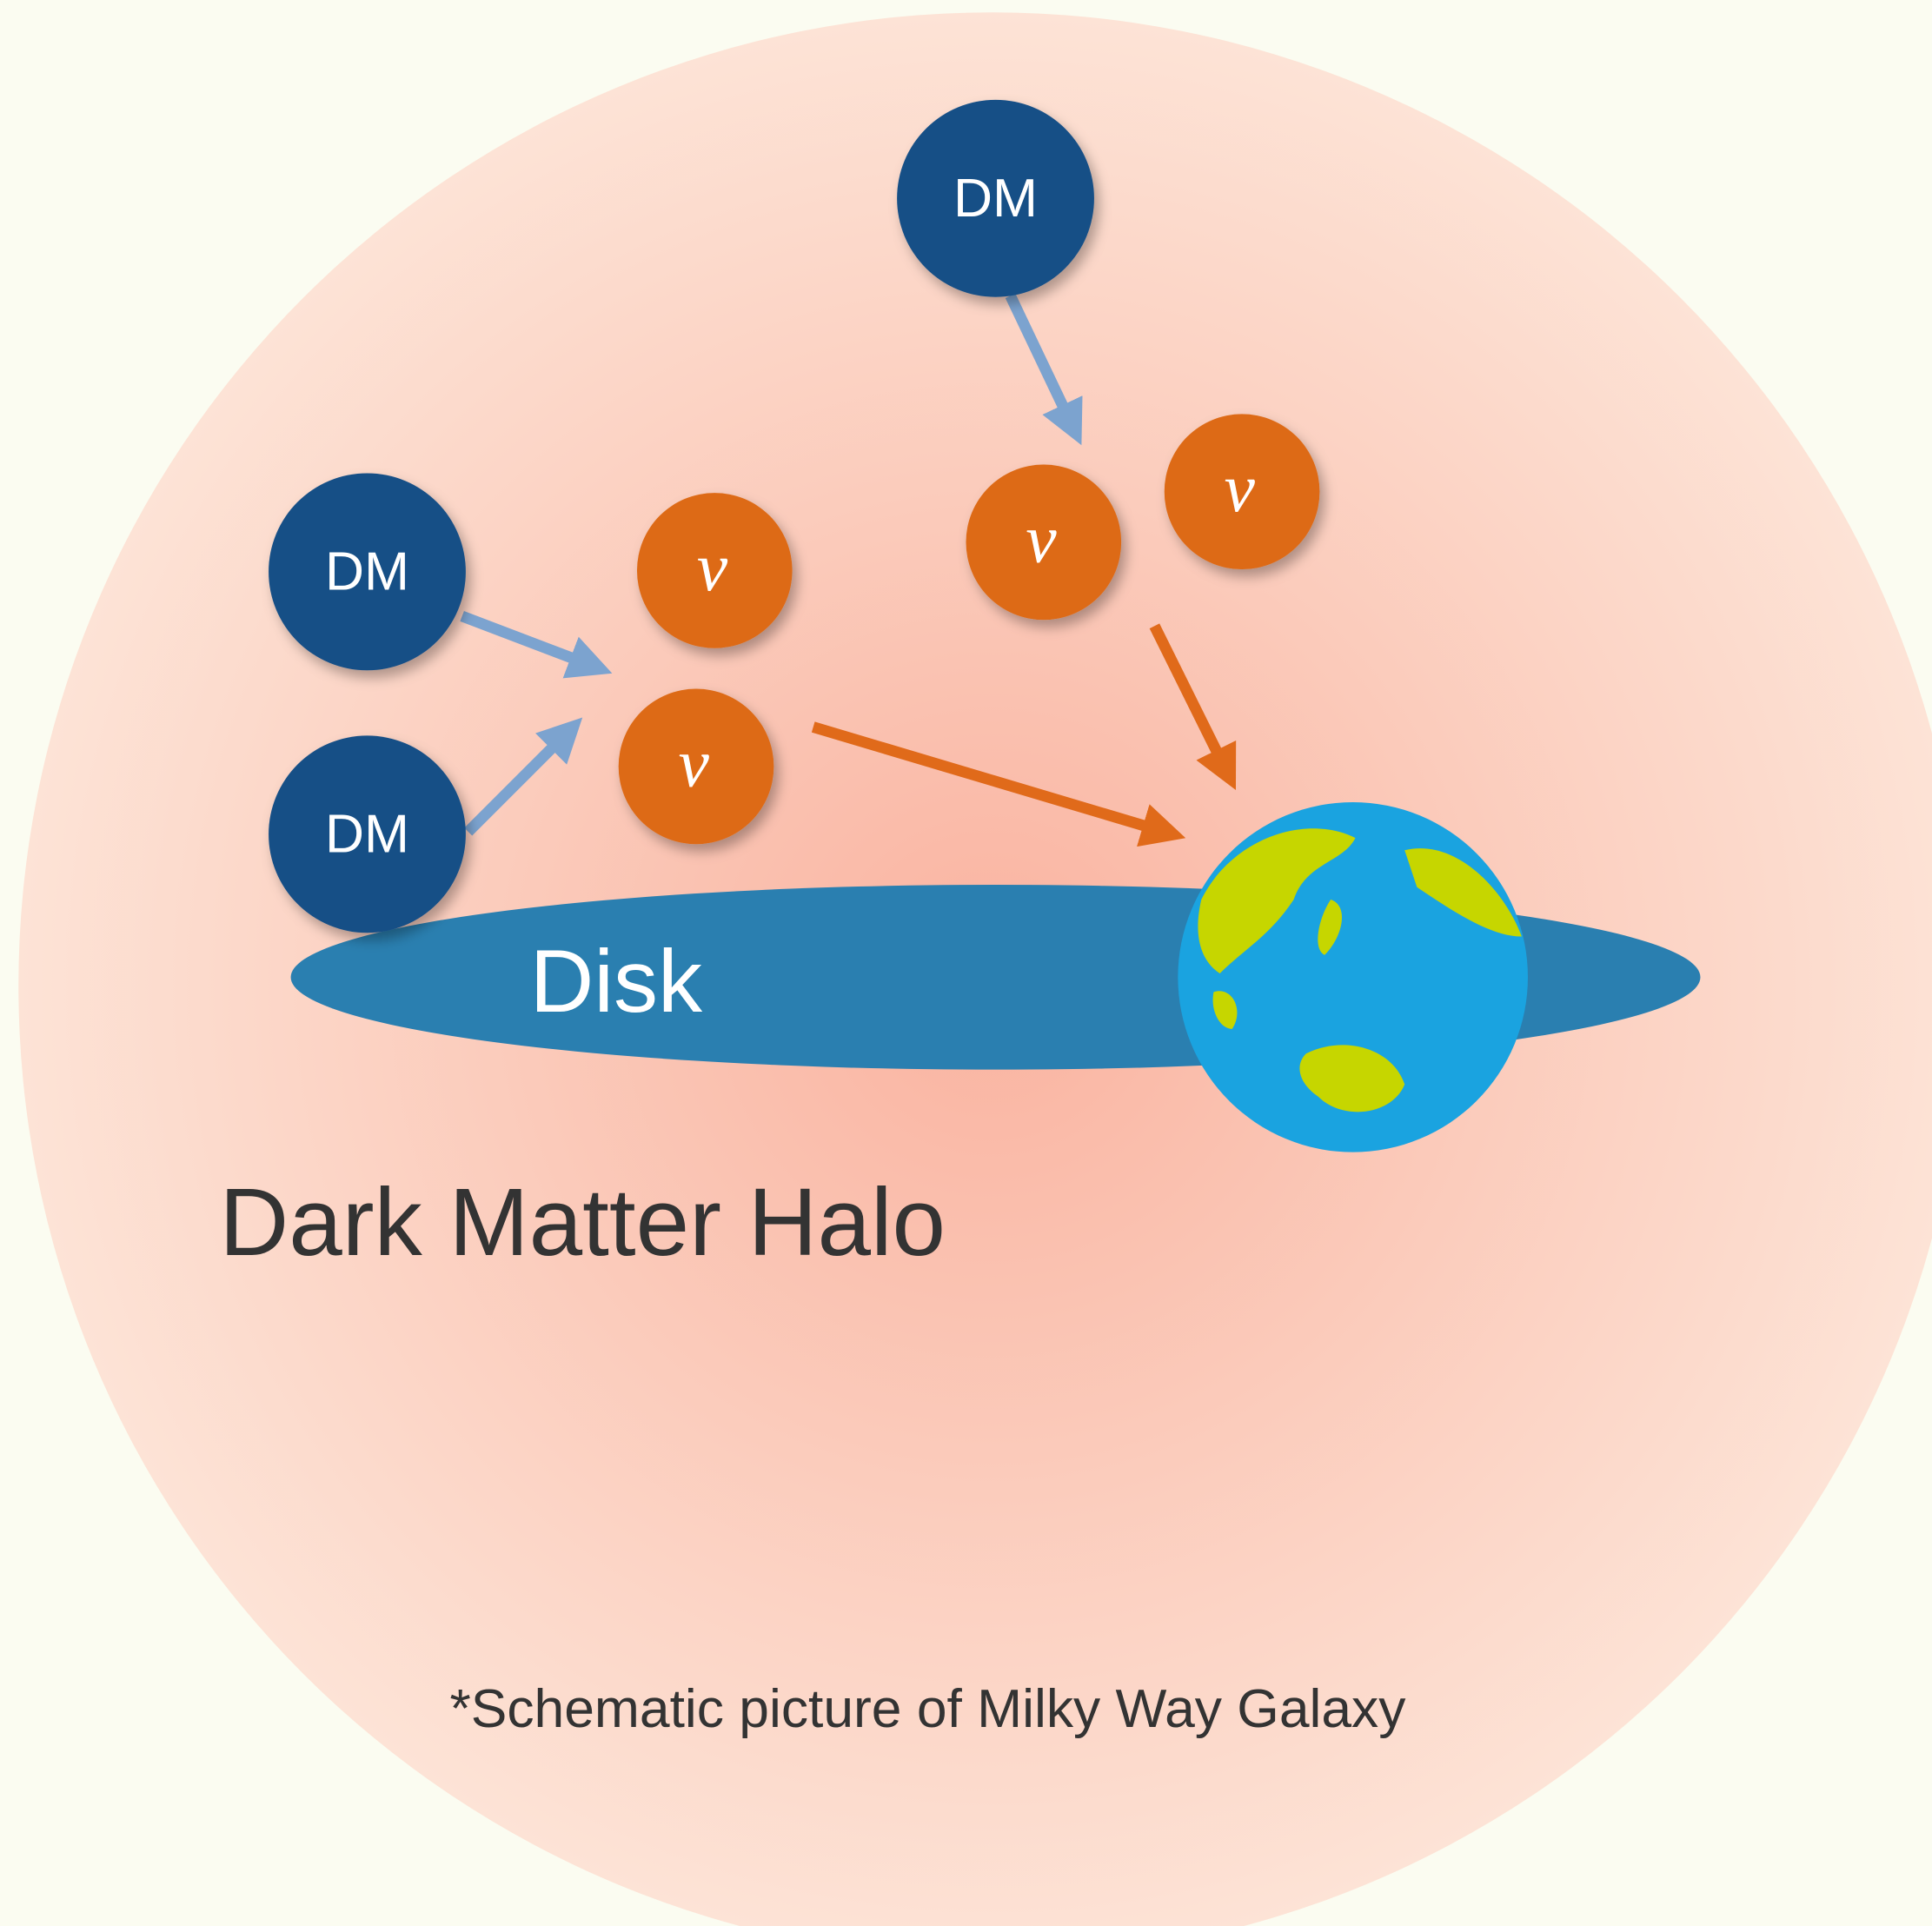 The image size is (1932, 1926). Describe the element at coordinates (1353, 976) in the screenshot. I see `earth` at that location.